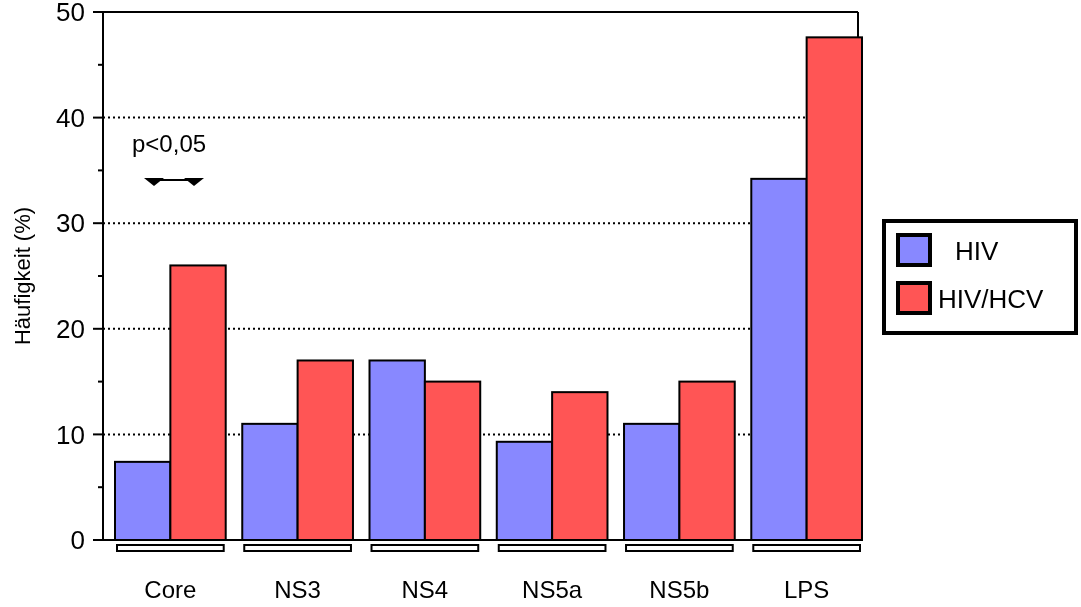 The height and width of the screenshot is (607, 1081). I want to click on y-tick-label: 30, so click(70, 223).